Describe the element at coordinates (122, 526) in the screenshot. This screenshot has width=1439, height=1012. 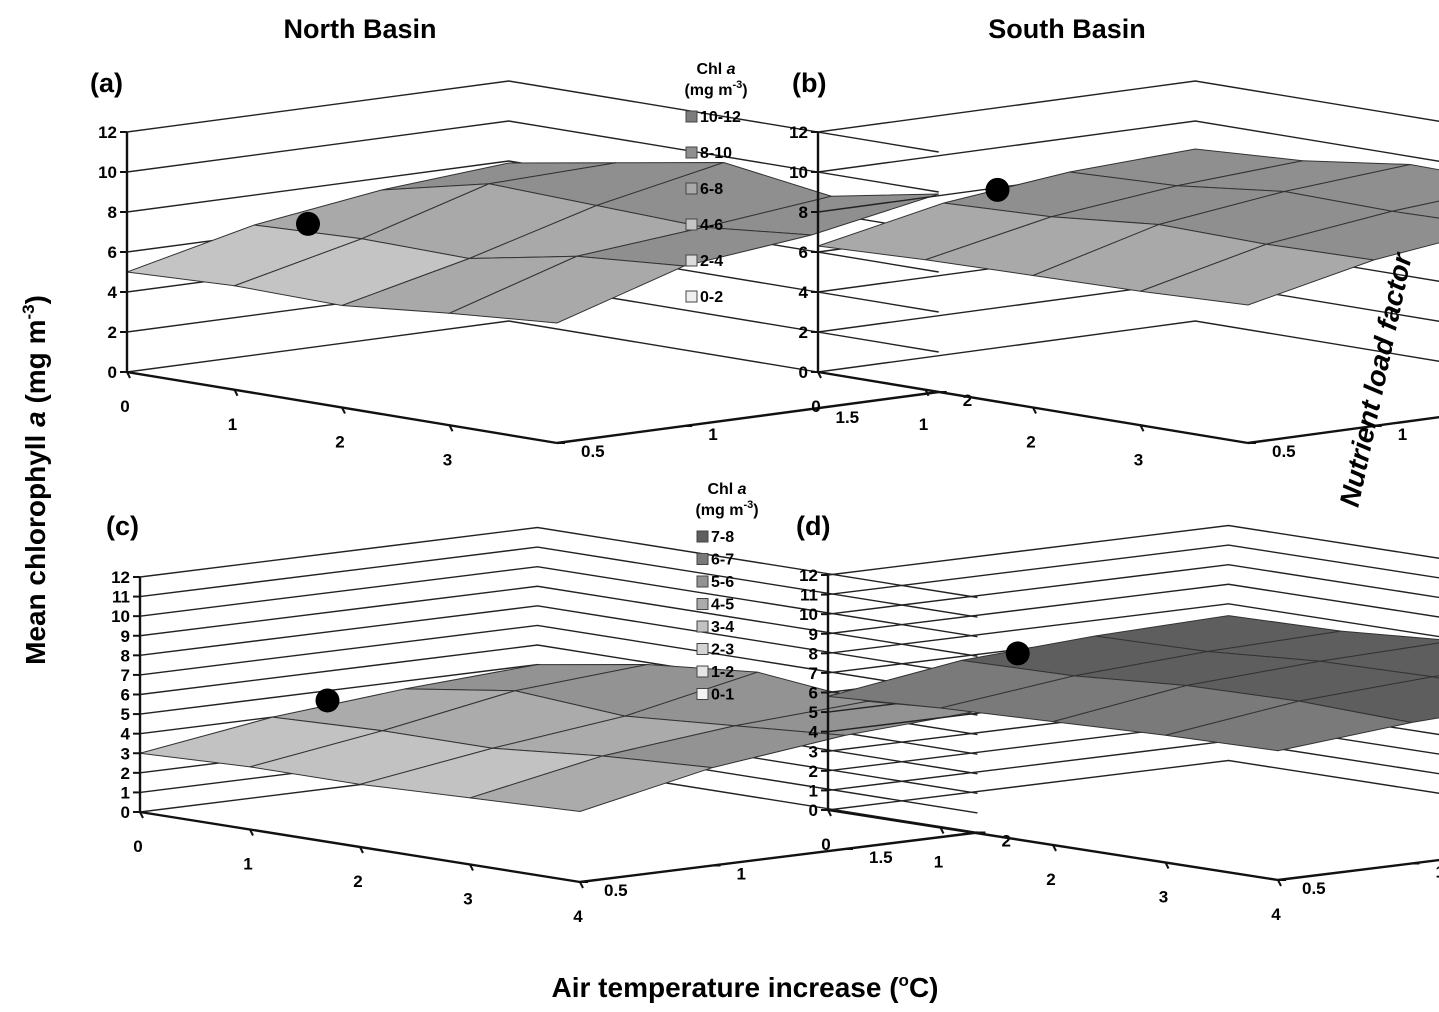
I see `panel-label-c: (c)` at that location.